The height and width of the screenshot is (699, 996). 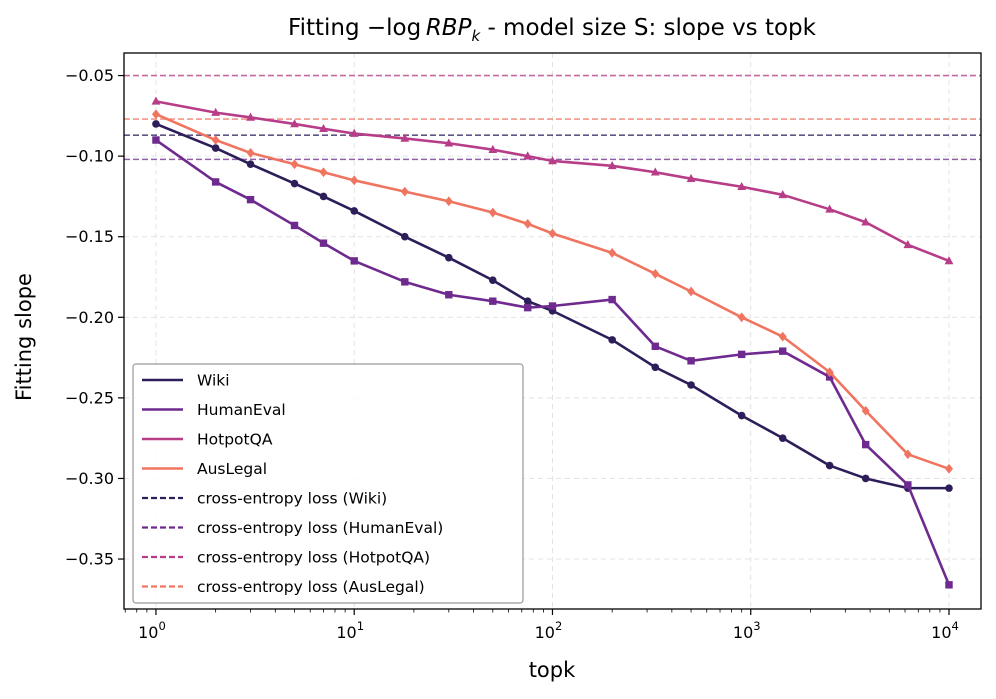 I want to click on x-tick-label: 10⁴, so click(x=945, y=630).